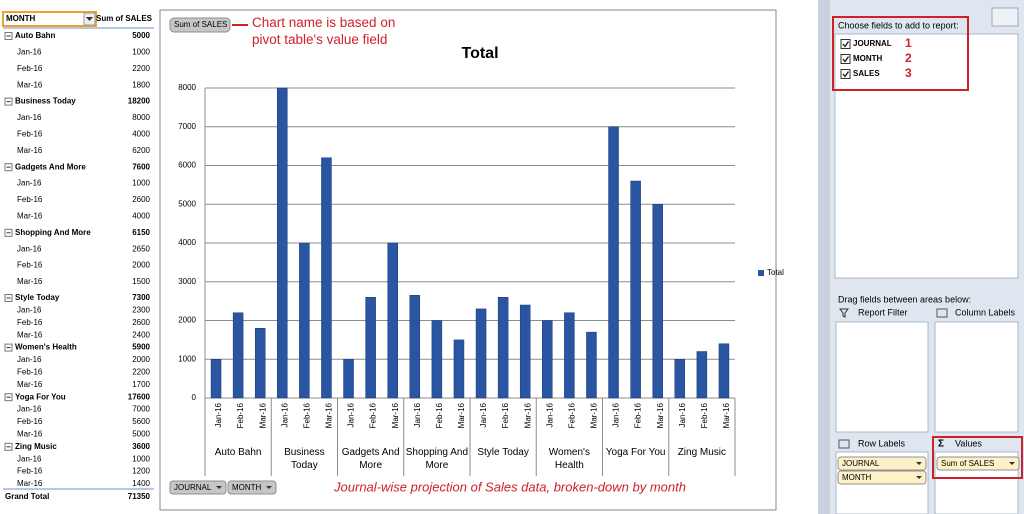 The image size is (1024, 514). Describe the element at coordinates (187, 203) in the screenshot. I see `y-tick-label: 5000` at that location.